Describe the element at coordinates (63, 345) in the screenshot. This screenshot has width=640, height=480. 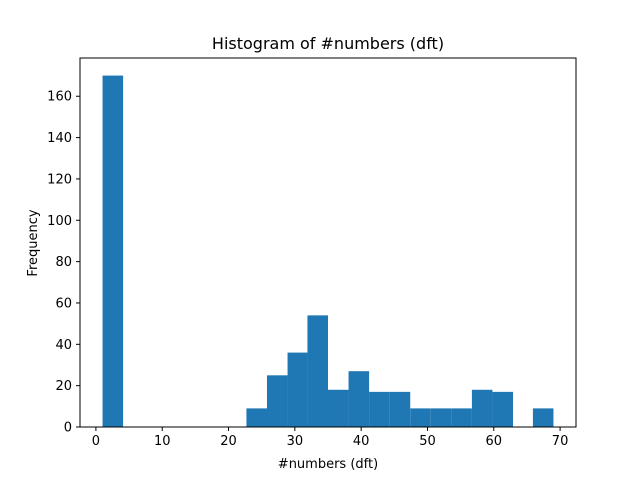
I see `y-tick-label: 40` at that location.